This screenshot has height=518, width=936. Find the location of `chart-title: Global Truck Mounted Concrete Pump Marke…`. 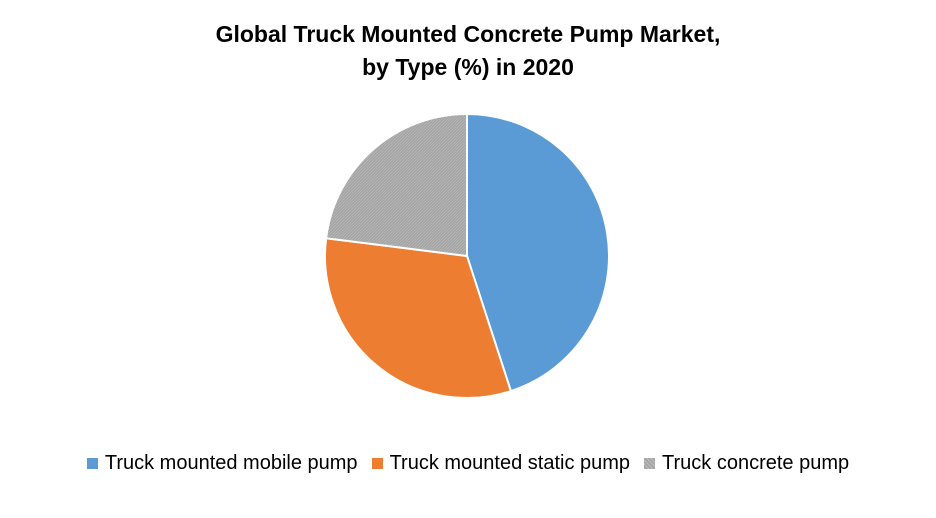

chart-title: Global Truck Mounted Concrete Pump Marke… is located at coordinates (468, 51).